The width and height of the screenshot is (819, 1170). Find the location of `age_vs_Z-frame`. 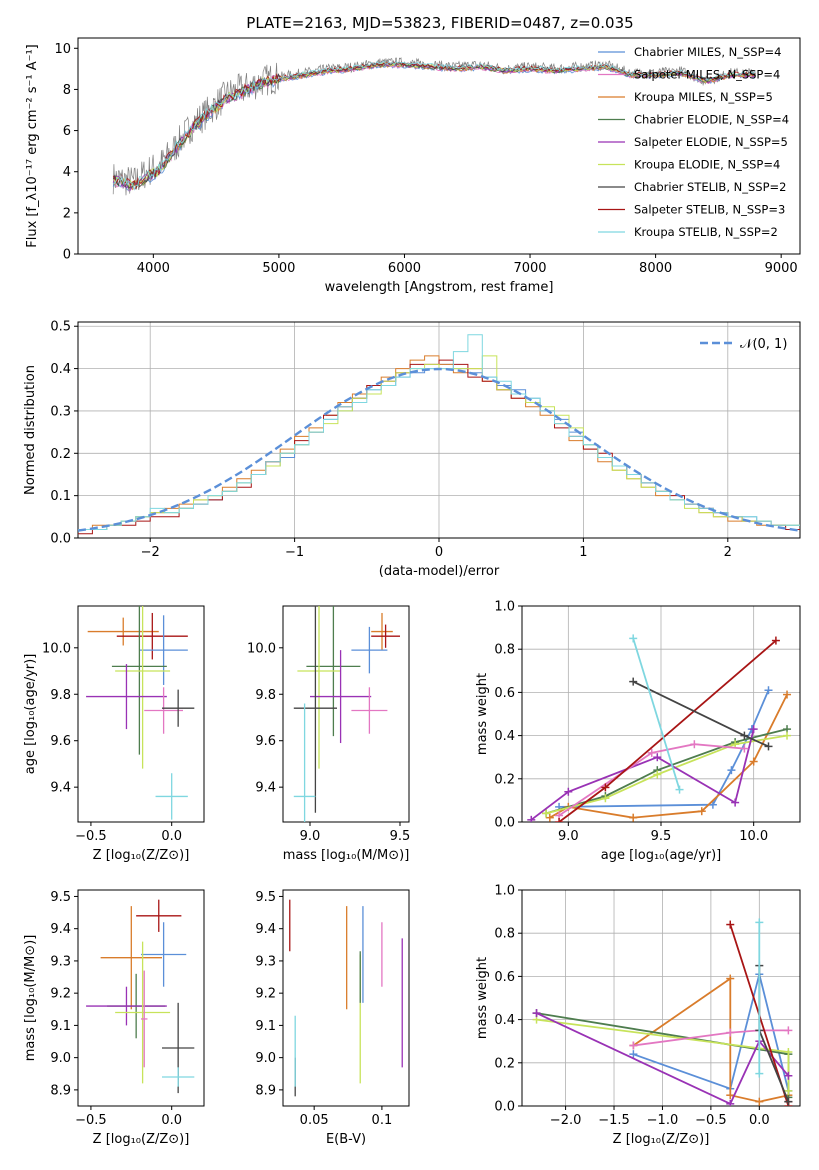

age_vs_Z-frame is located at coordinates (141, 714).